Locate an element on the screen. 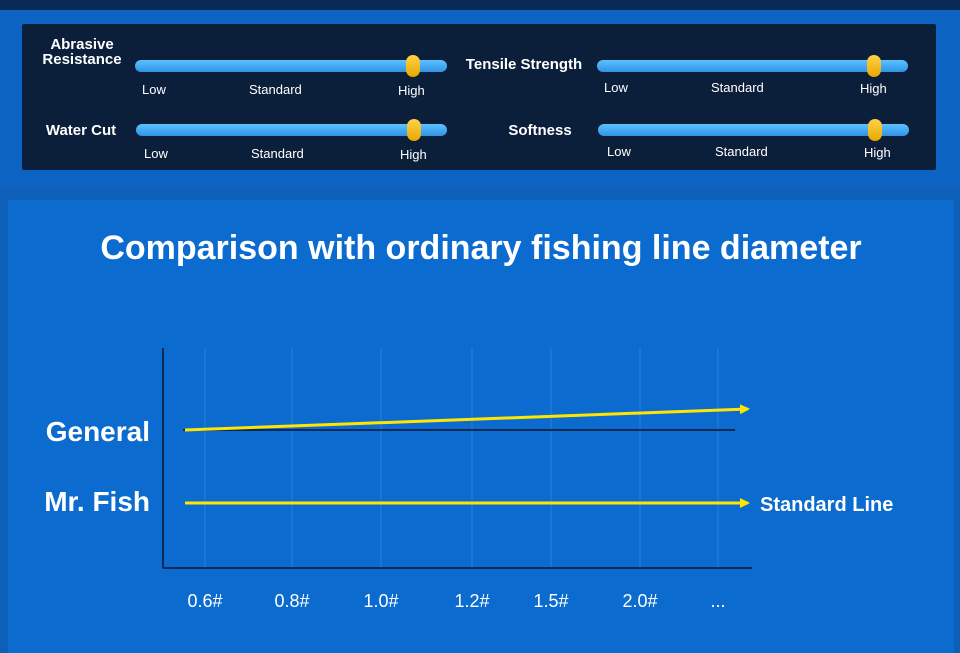 The image size is (960, 653). top-edge-strip is located at coordinates (480, 5).